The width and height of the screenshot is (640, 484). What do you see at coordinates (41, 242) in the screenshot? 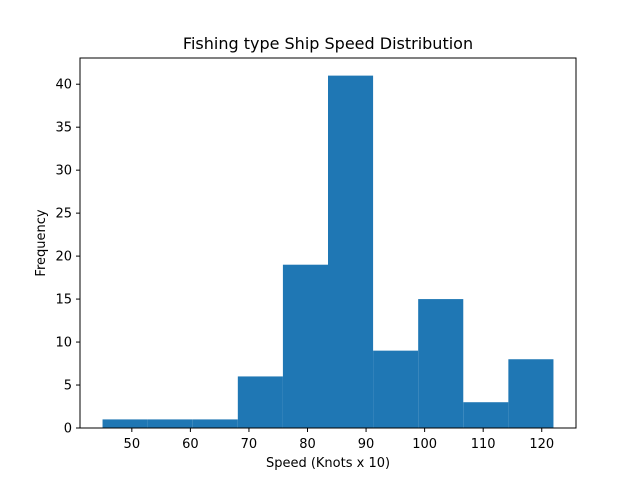
I see `y-axis-label: Frequency` at bounding box center [41, 242].